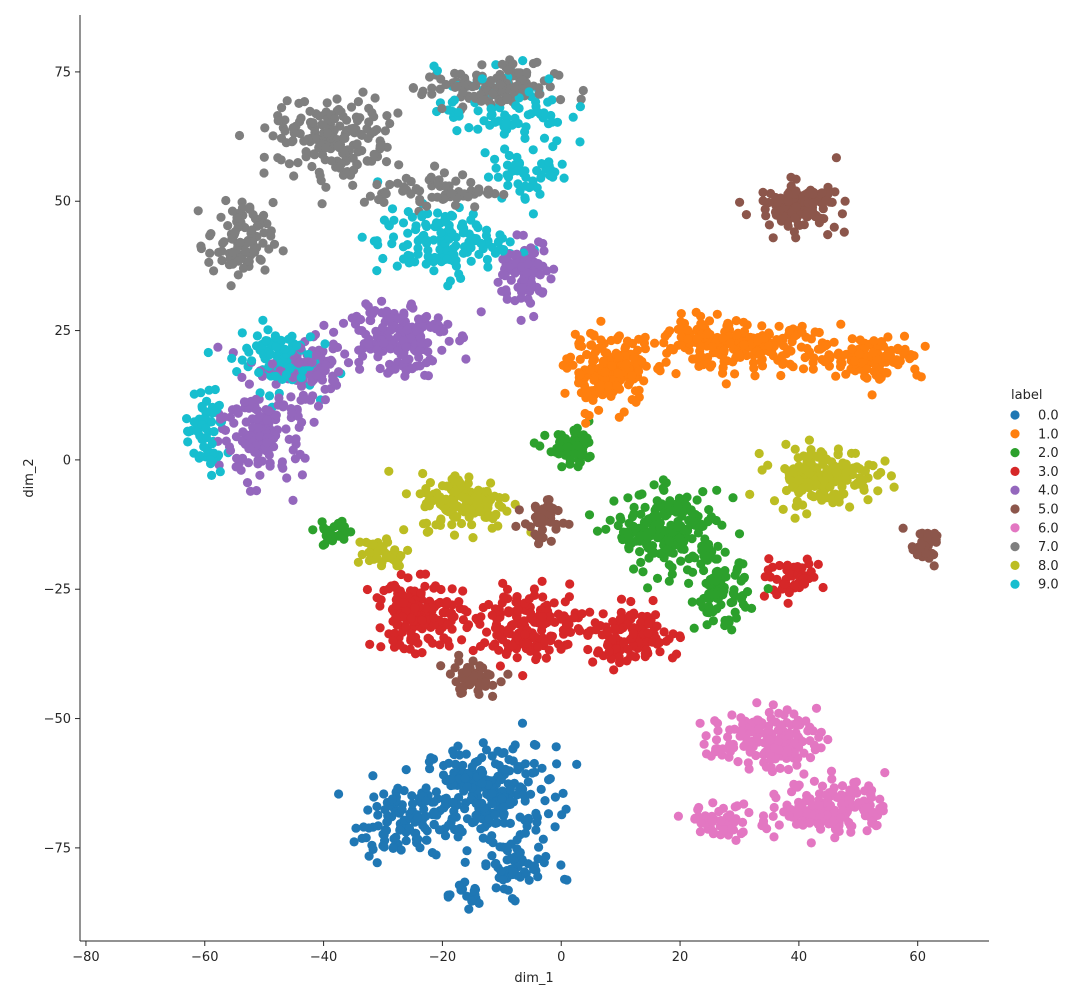 The image size is (1072, 1000). I want to click on x-tick-label: −80, so click(85, 957).